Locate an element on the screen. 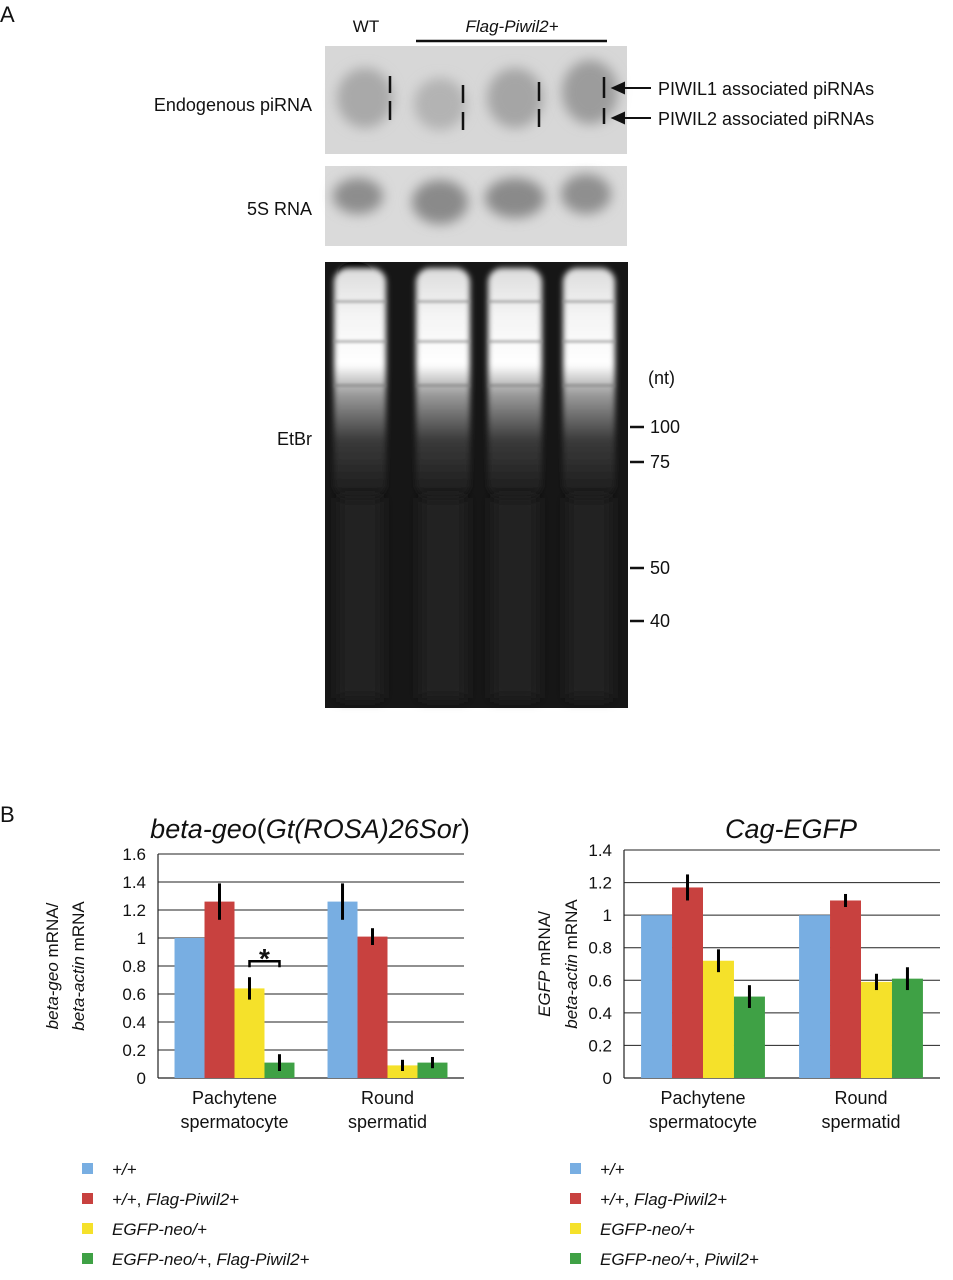 The image size is (953, 1280). y-axis-label-line1: EGFP mRNA/ is located at coordinates (544, 964).